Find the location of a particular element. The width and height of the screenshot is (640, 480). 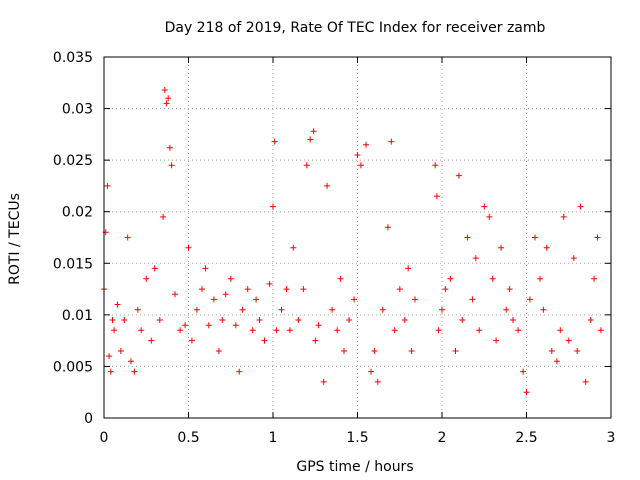

y-tick-label: 0.03 is located at coordinates (77, 110).